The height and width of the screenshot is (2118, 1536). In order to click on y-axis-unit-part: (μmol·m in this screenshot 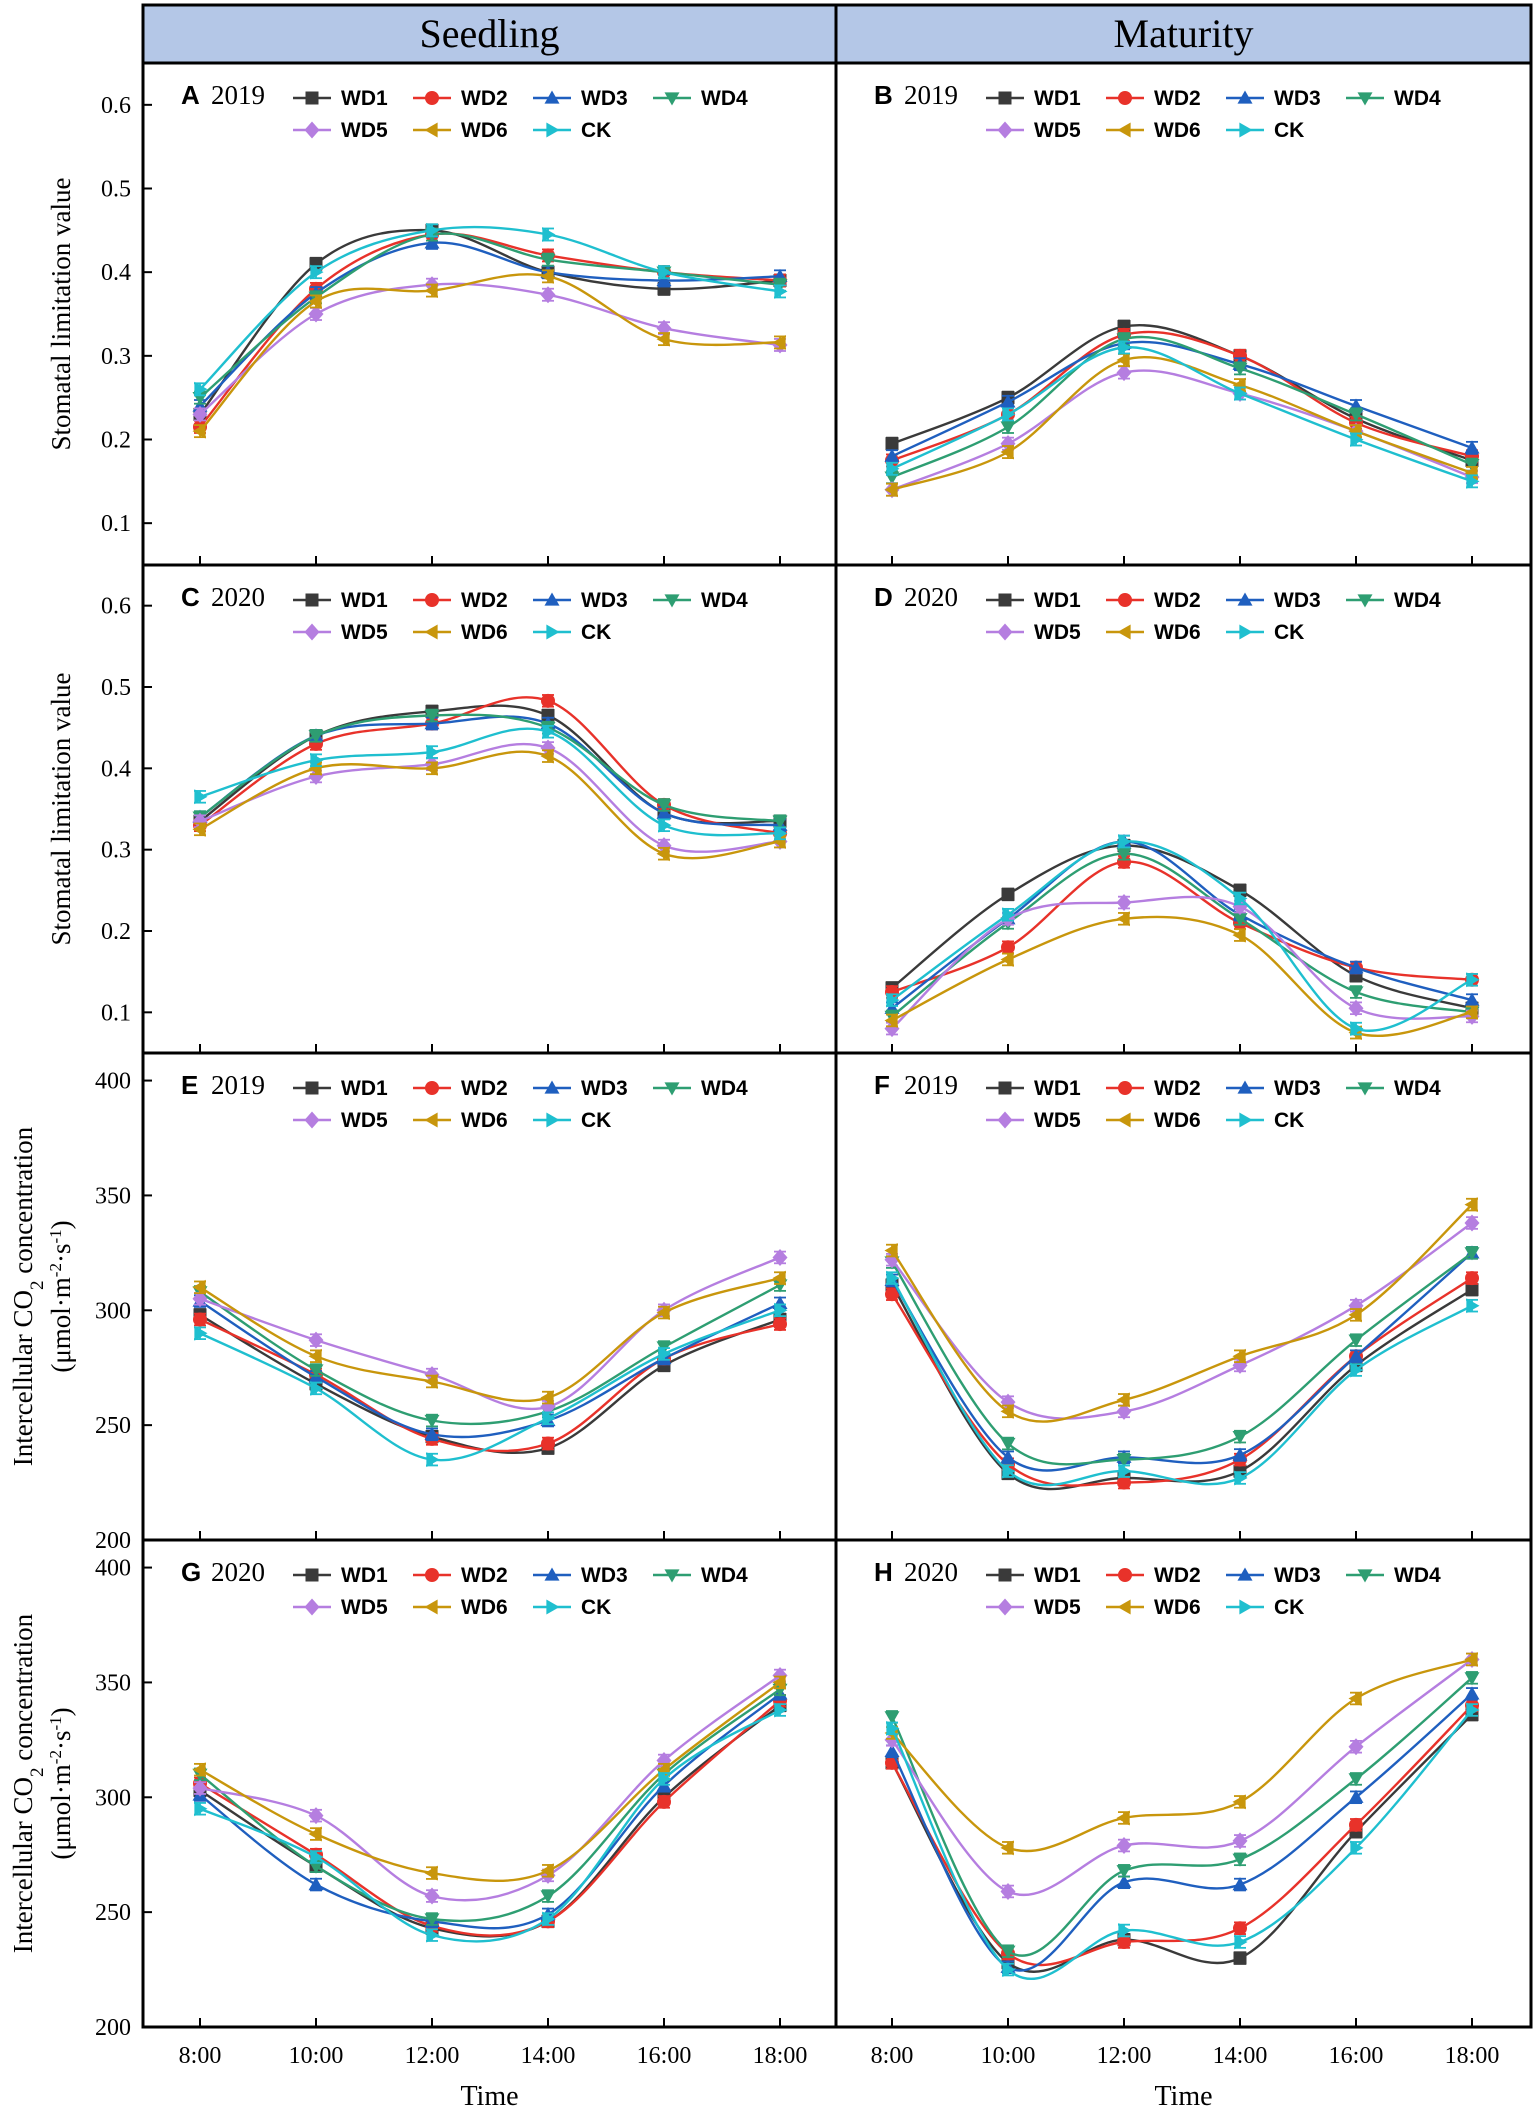, I will do `click(61, 1324)`.